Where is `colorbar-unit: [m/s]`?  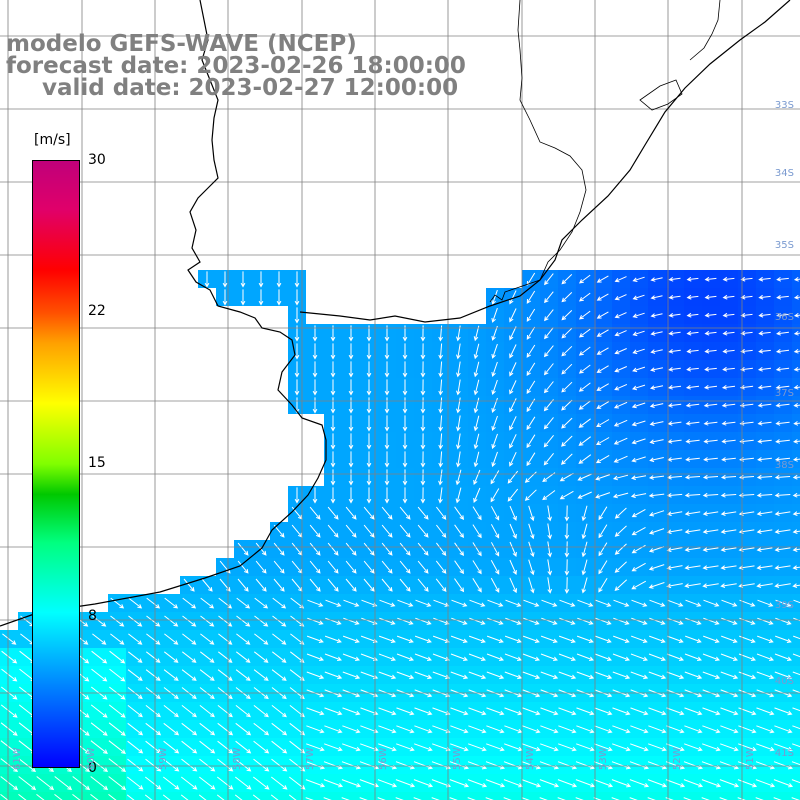 colorbar-unit: [m/s] is located at coordinates (52, 140).